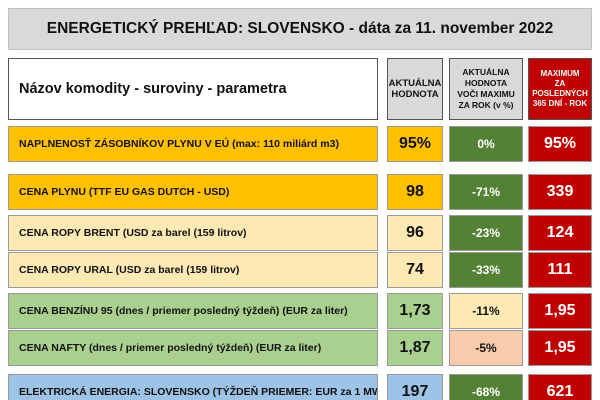  Describe the element at coordinates (486, 72) in the screenshot. I see `header-pct-line: AKTUÁLNA` at that location.